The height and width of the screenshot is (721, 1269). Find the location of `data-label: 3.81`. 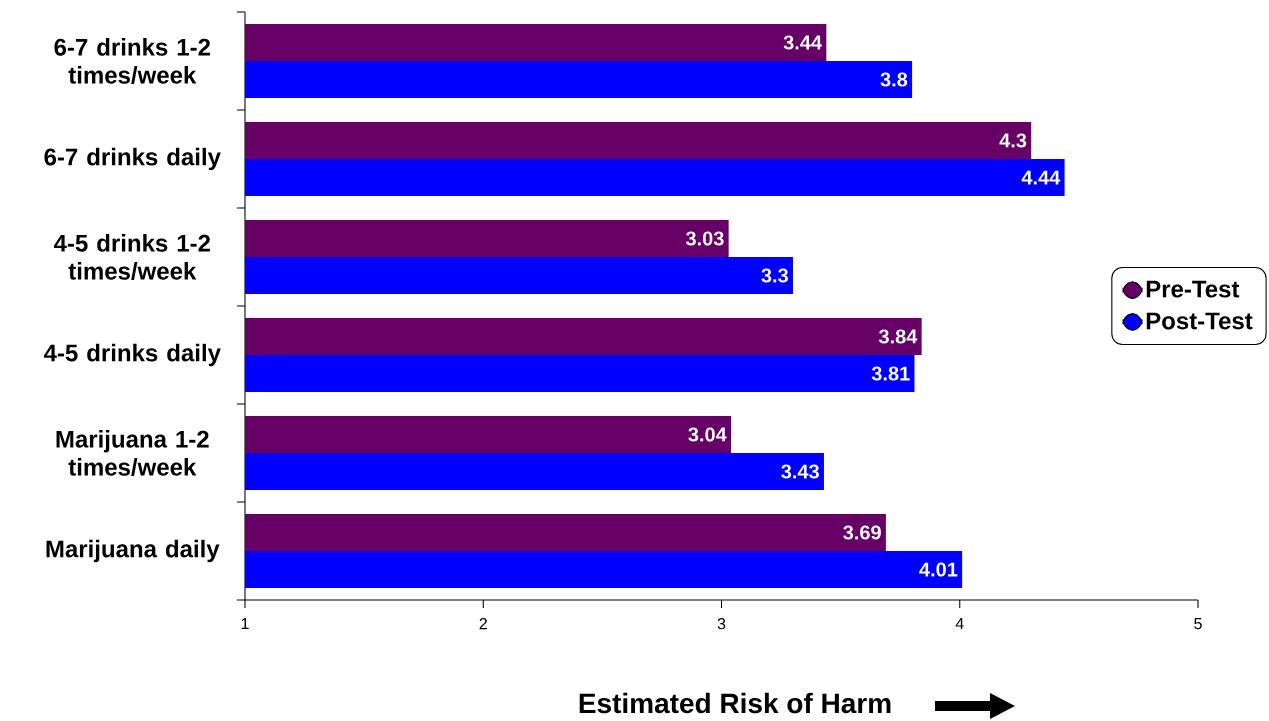

data-label: 3.81 is located at coordinates (890, 373).